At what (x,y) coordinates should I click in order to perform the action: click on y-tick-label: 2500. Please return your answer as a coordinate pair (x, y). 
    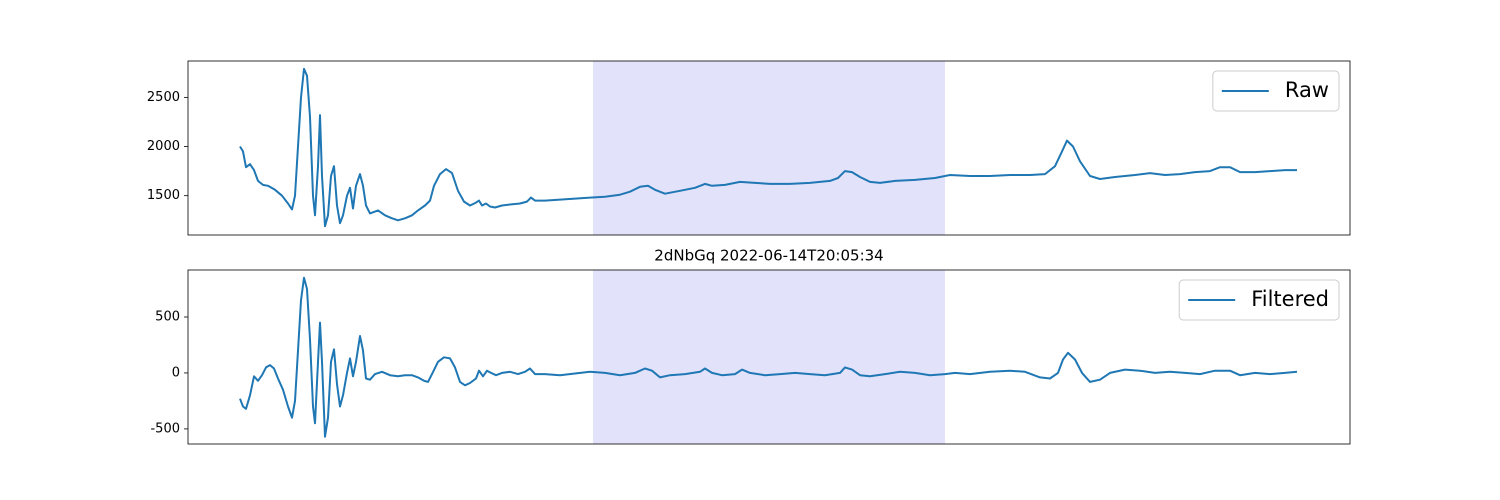
    Looking at the image, I should click on (163, 97).